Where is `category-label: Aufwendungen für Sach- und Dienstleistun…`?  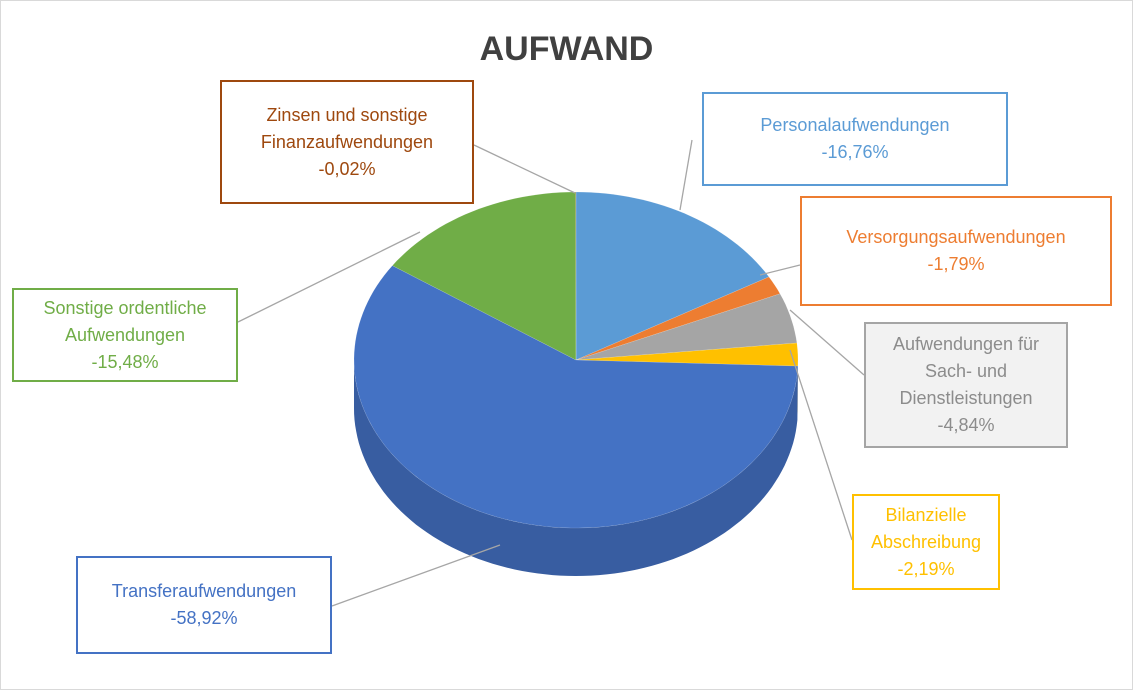
category-label: Aufwendungen für Sach- und Dienstleistun… is located at coordinates (966, 371).